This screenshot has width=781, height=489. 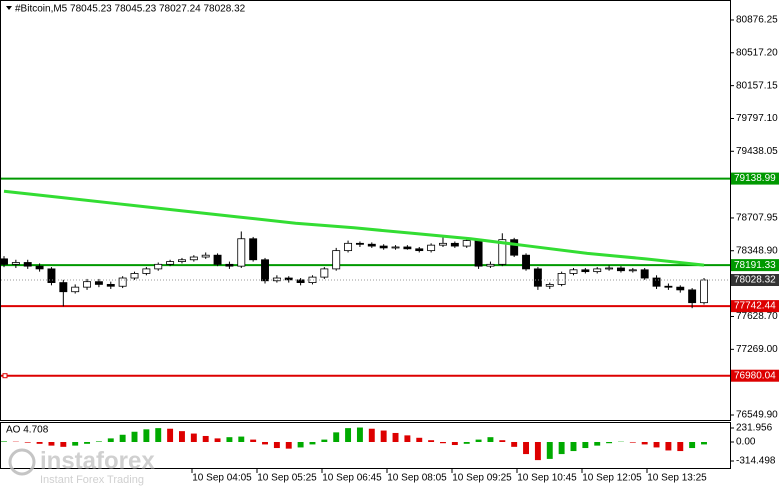 What do you see at coordinates (287, 478) in the screenshot?
I see `x-tick-label: 10 Sep 05:25` at bounding box center [287, 478].